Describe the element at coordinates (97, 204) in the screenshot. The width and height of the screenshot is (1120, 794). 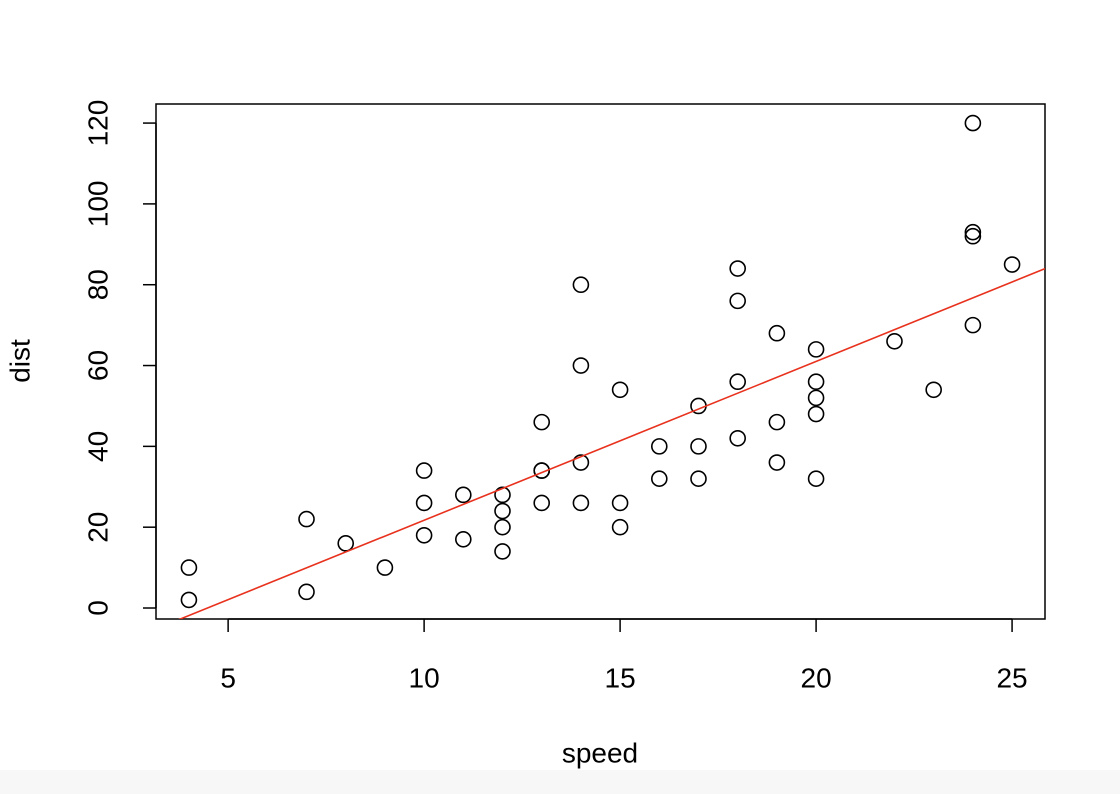
I see `y-tick-label: 100` at that location.